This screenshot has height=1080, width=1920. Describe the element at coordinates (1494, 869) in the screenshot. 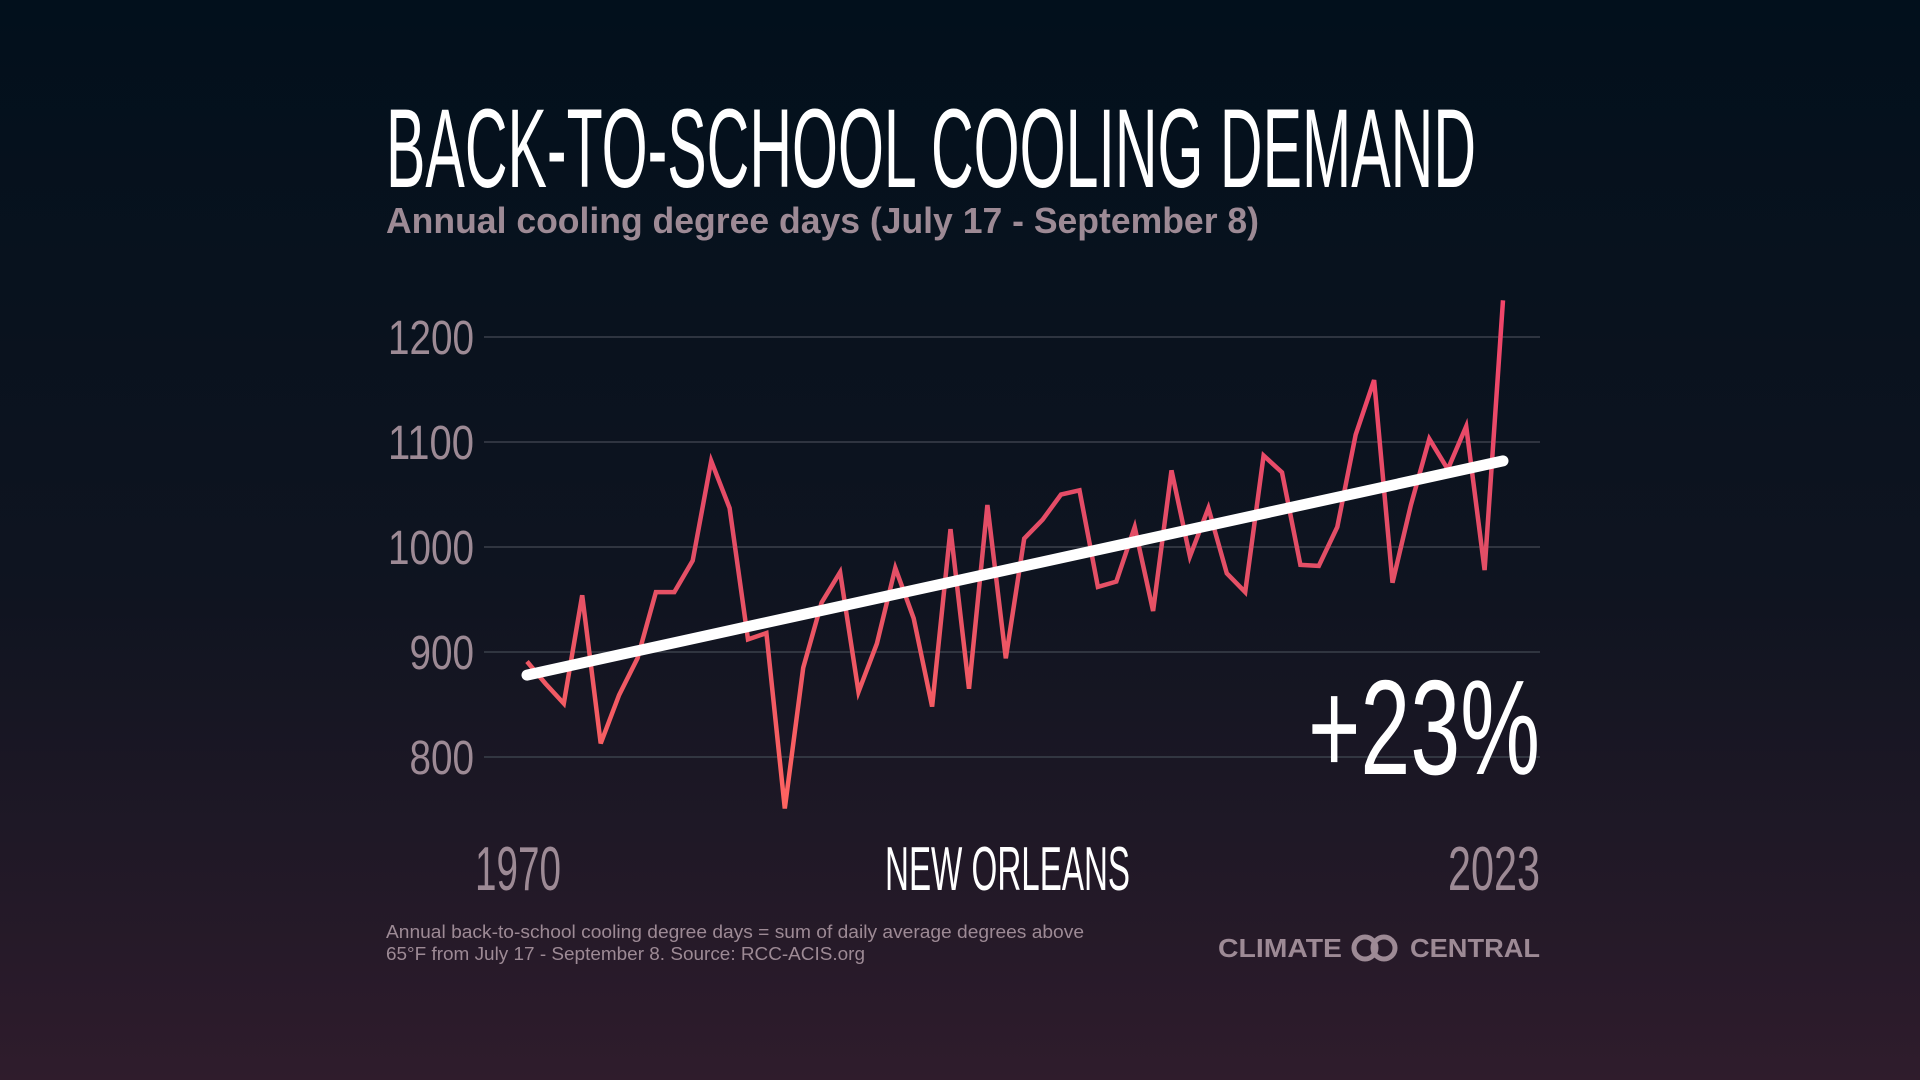

I see `x-tick-label-end: 2023` at that location.